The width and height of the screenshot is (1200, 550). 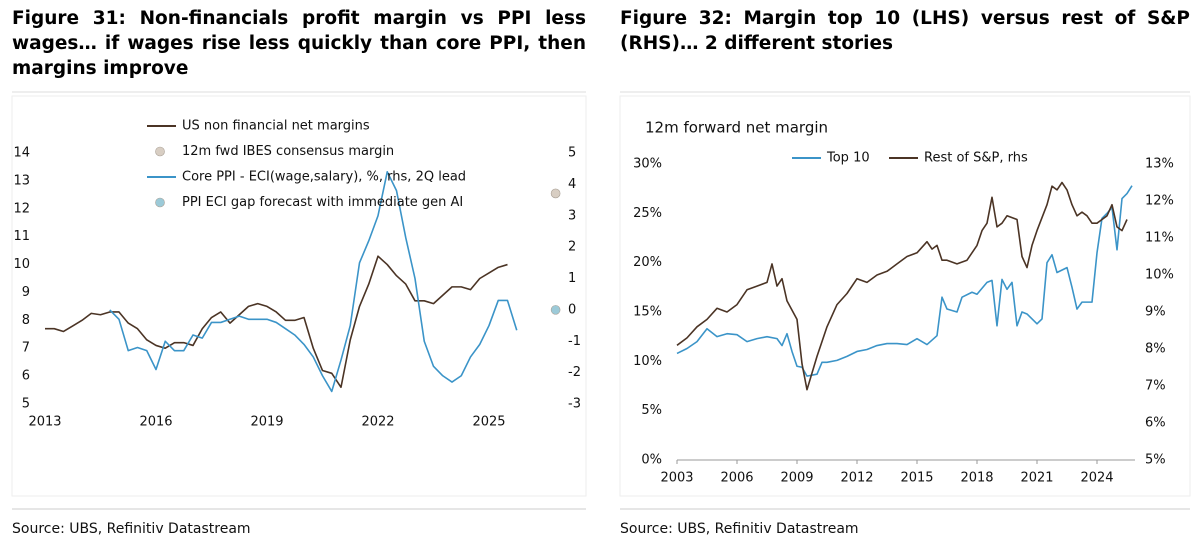 I want to click on legend-label: Rest of S&P, rhs, so click(x=976, y=158).